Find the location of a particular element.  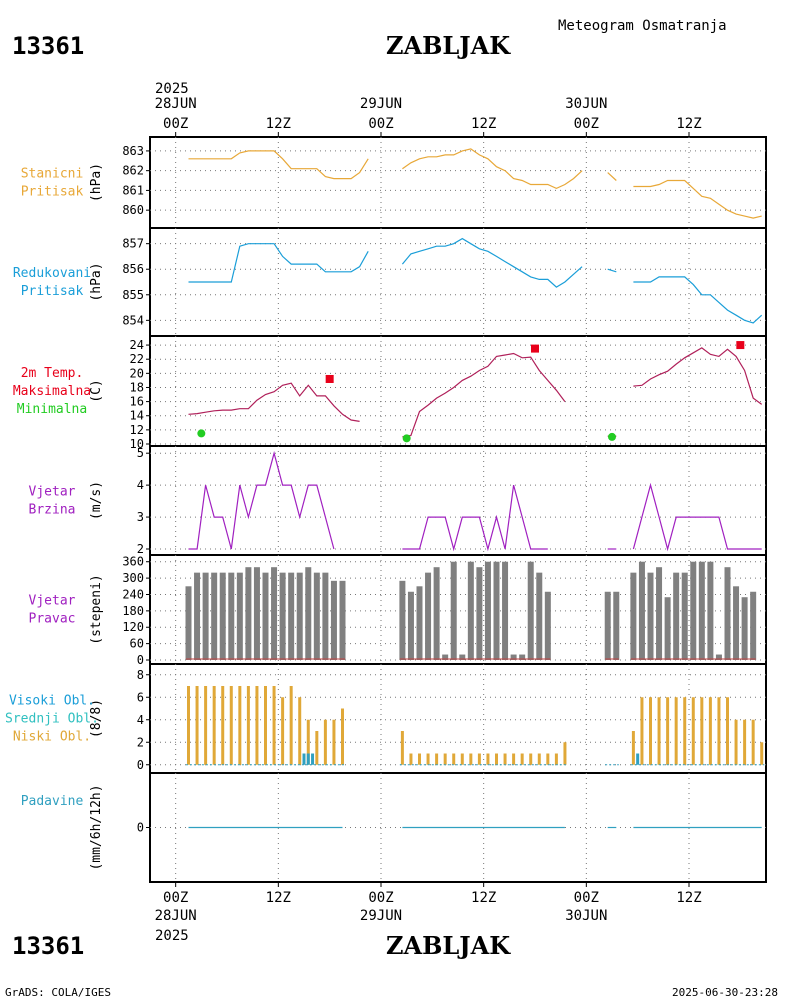

y-tick-label: 854 is located at coordinates (133, 320).